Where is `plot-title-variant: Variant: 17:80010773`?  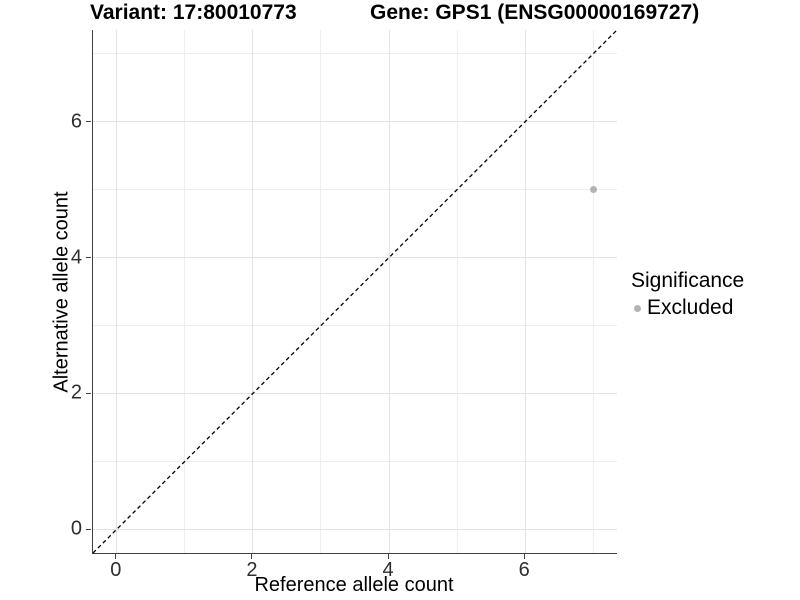 plot-title-variant: Variant: 17:80010773 is located at coordinates (193, 12).